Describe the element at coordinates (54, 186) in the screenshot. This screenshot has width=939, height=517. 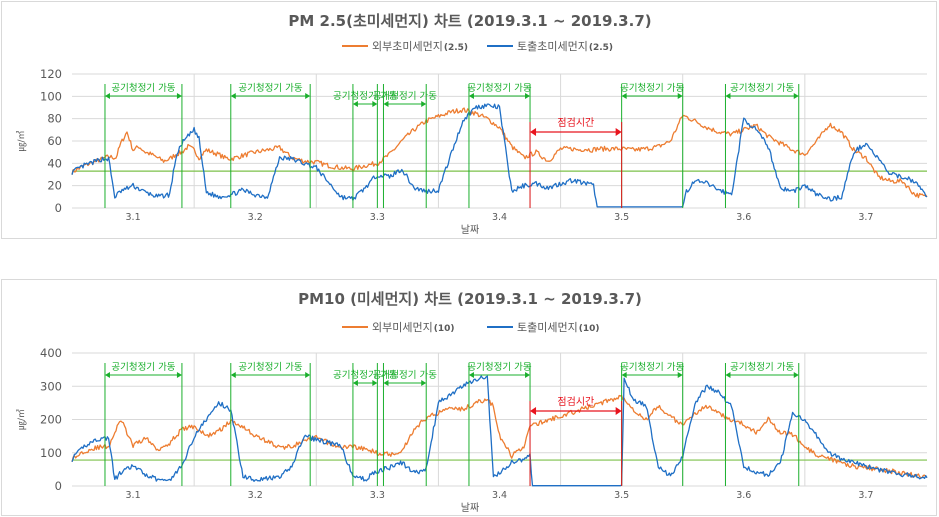
I see `y-tick-label: 20` at that location.